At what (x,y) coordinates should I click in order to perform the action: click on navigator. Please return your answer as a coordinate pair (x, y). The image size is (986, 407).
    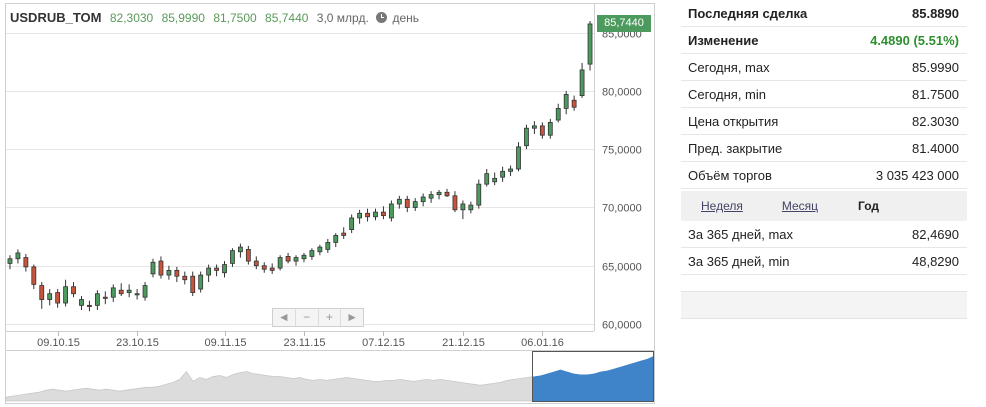
    Looking at the image, I should click on (330, 376).